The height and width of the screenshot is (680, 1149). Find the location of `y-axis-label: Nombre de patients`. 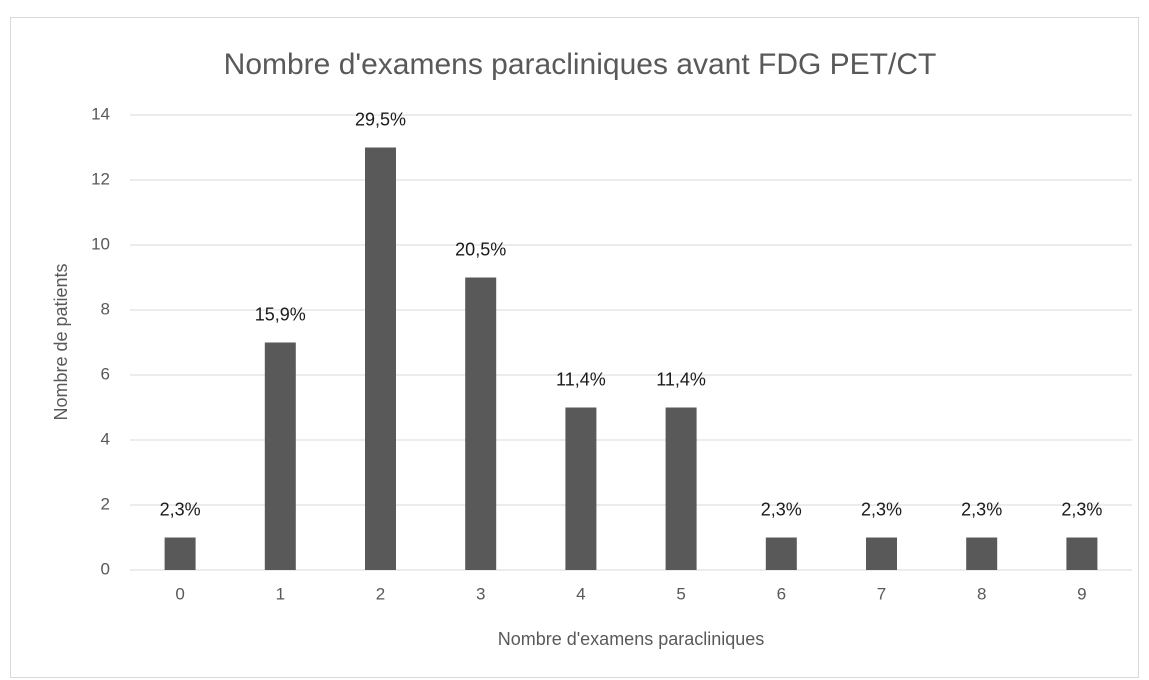

y-axis-label: Nombre de patients is located at coordinates (61, 341).